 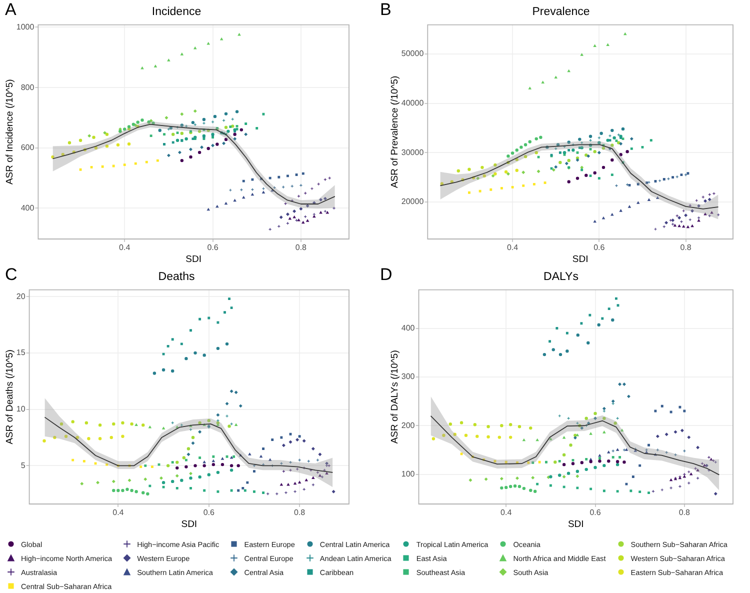 What do you see at coordinates (412, 201) in the screenshot?
I see `y-tick-label: 20000` at bounding box center [412, 201].